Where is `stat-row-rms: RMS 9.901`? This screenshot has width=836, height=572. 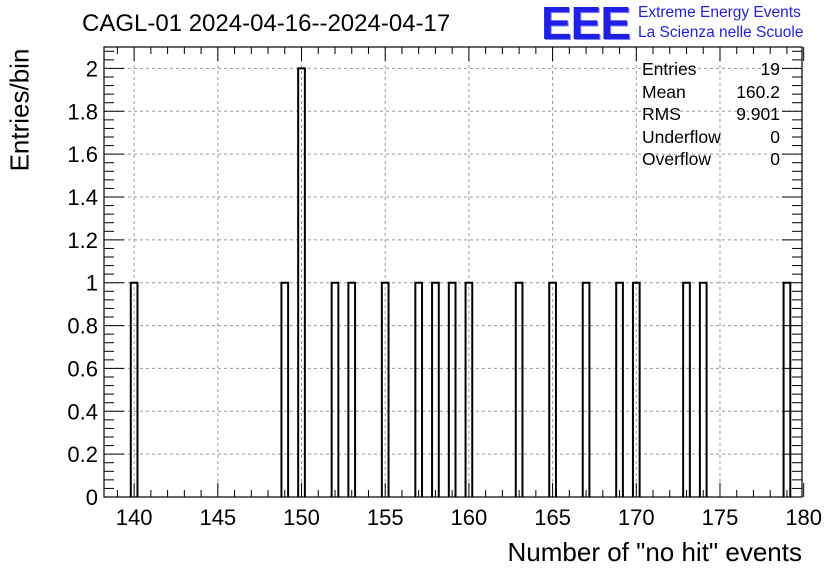 stat-row-rms: RMS 9.901 is located at coordinates (711, 114).